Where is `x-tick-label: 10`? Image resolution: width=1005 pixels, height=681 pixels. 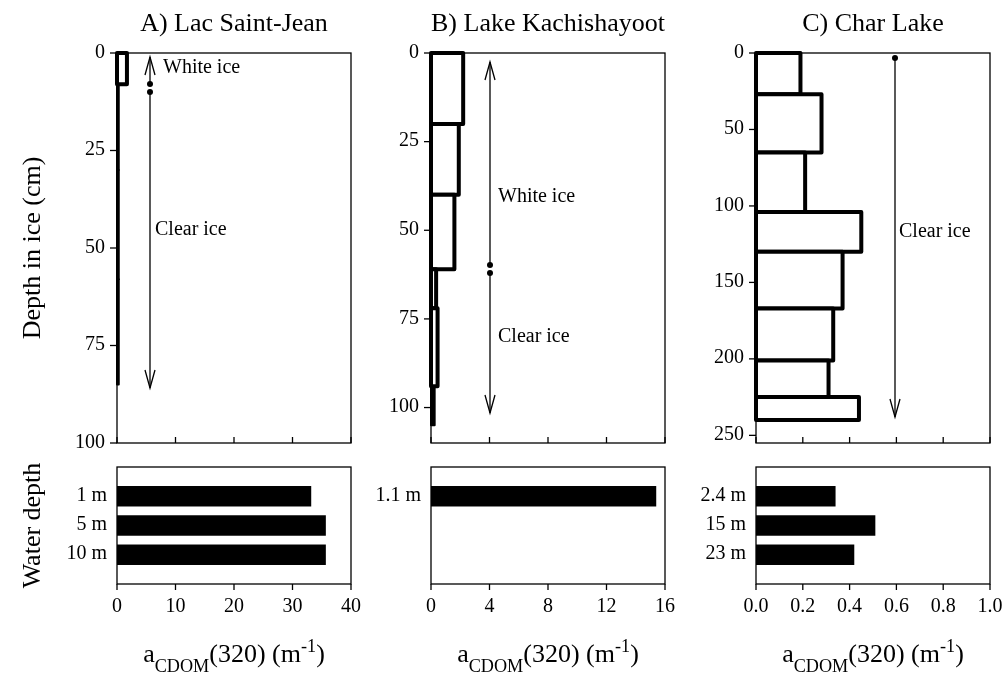 x-tick-label: 10 is located at coordinates (175, 605).